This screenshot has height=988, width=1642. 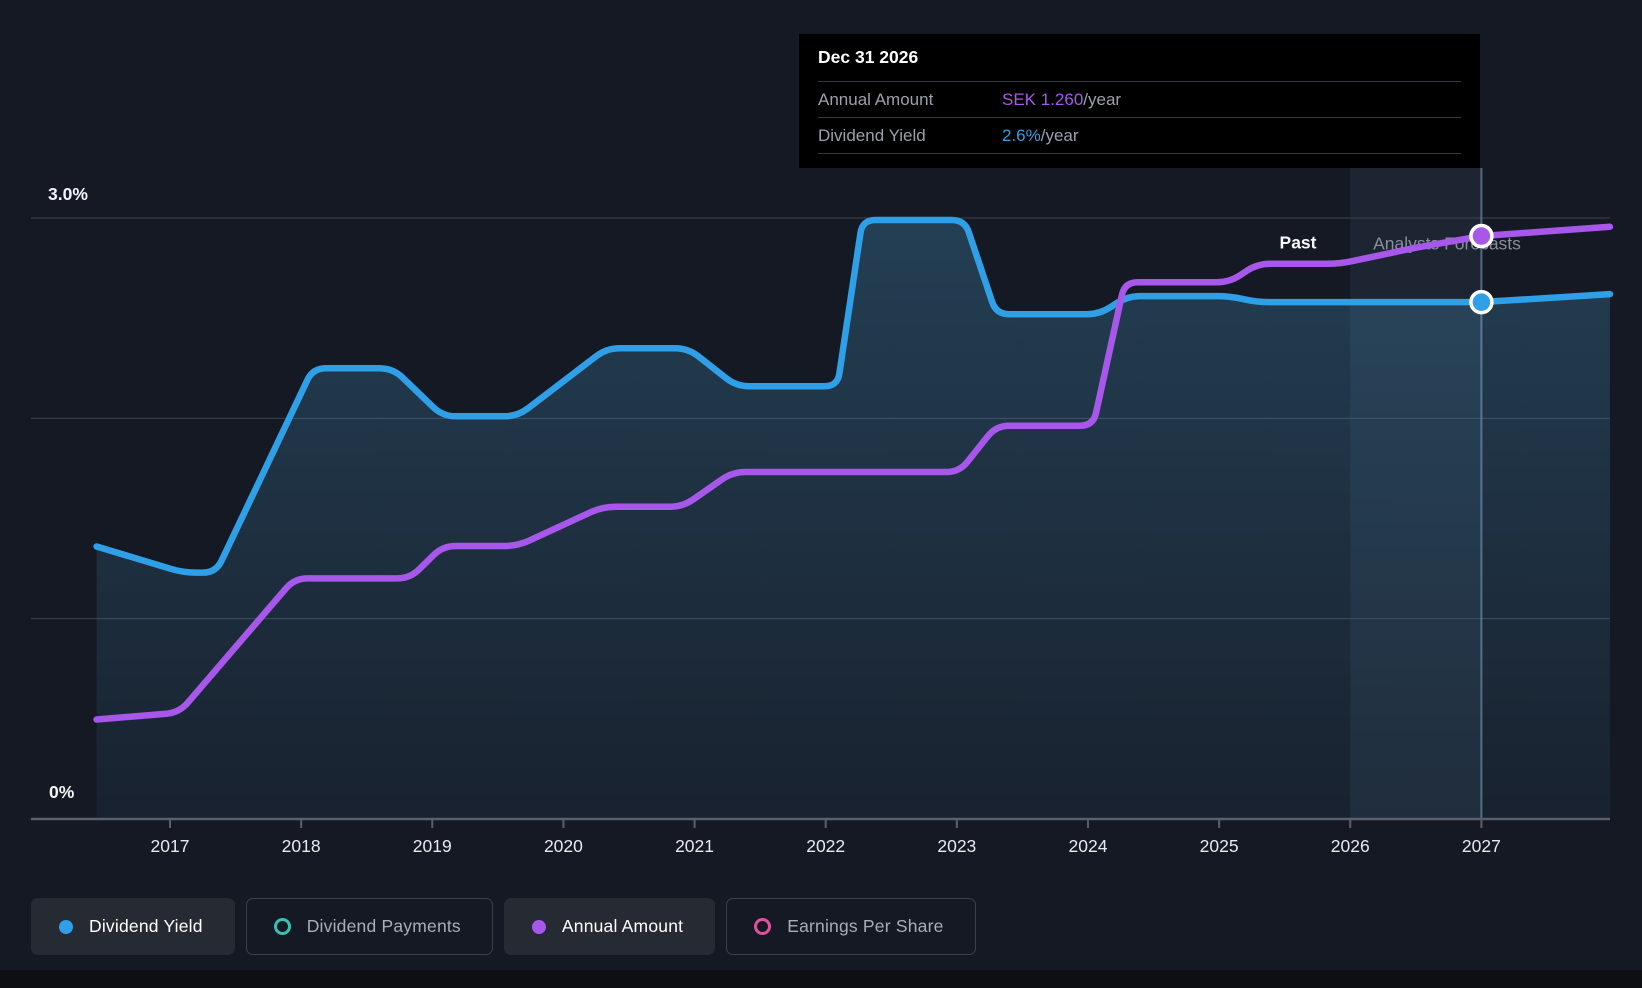 I want to click on x-axis-line, so click(x=820, y=822).